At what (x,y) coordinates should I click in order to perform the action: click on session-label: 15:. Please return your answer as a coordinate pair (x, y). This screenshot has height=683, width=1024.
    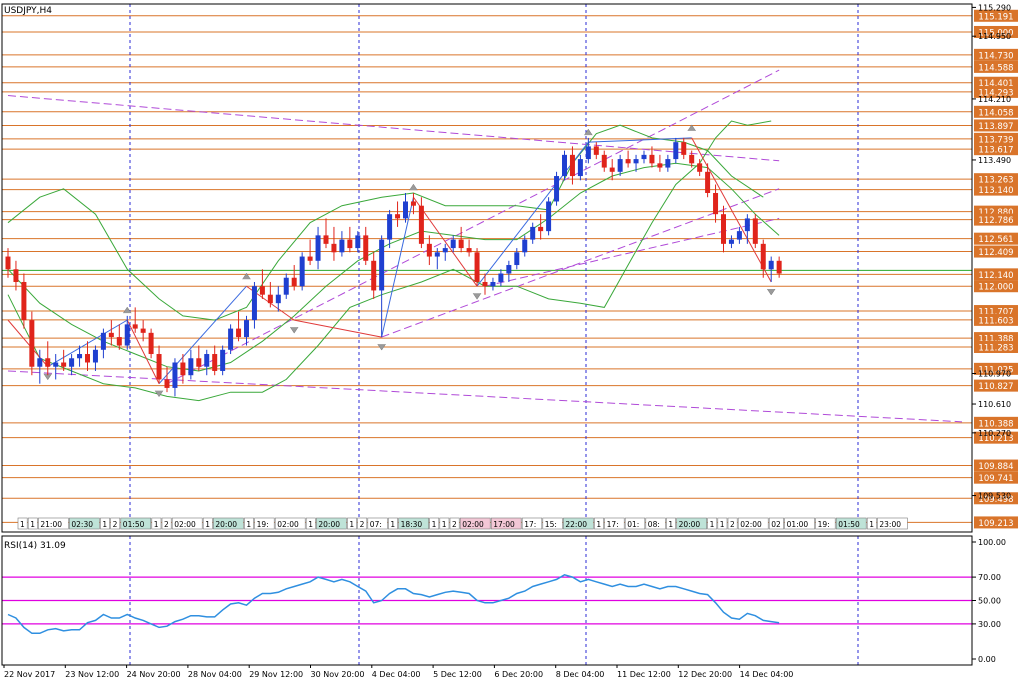
    Looking at the image, I should click on (551, 524).